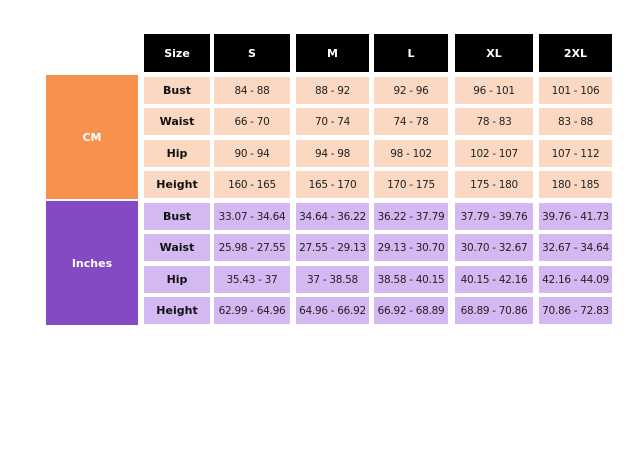 The height and width of the screenshot is (454, 640). I want to click on measurement-cell: 38.58 - 40.15, so click(411, 279).